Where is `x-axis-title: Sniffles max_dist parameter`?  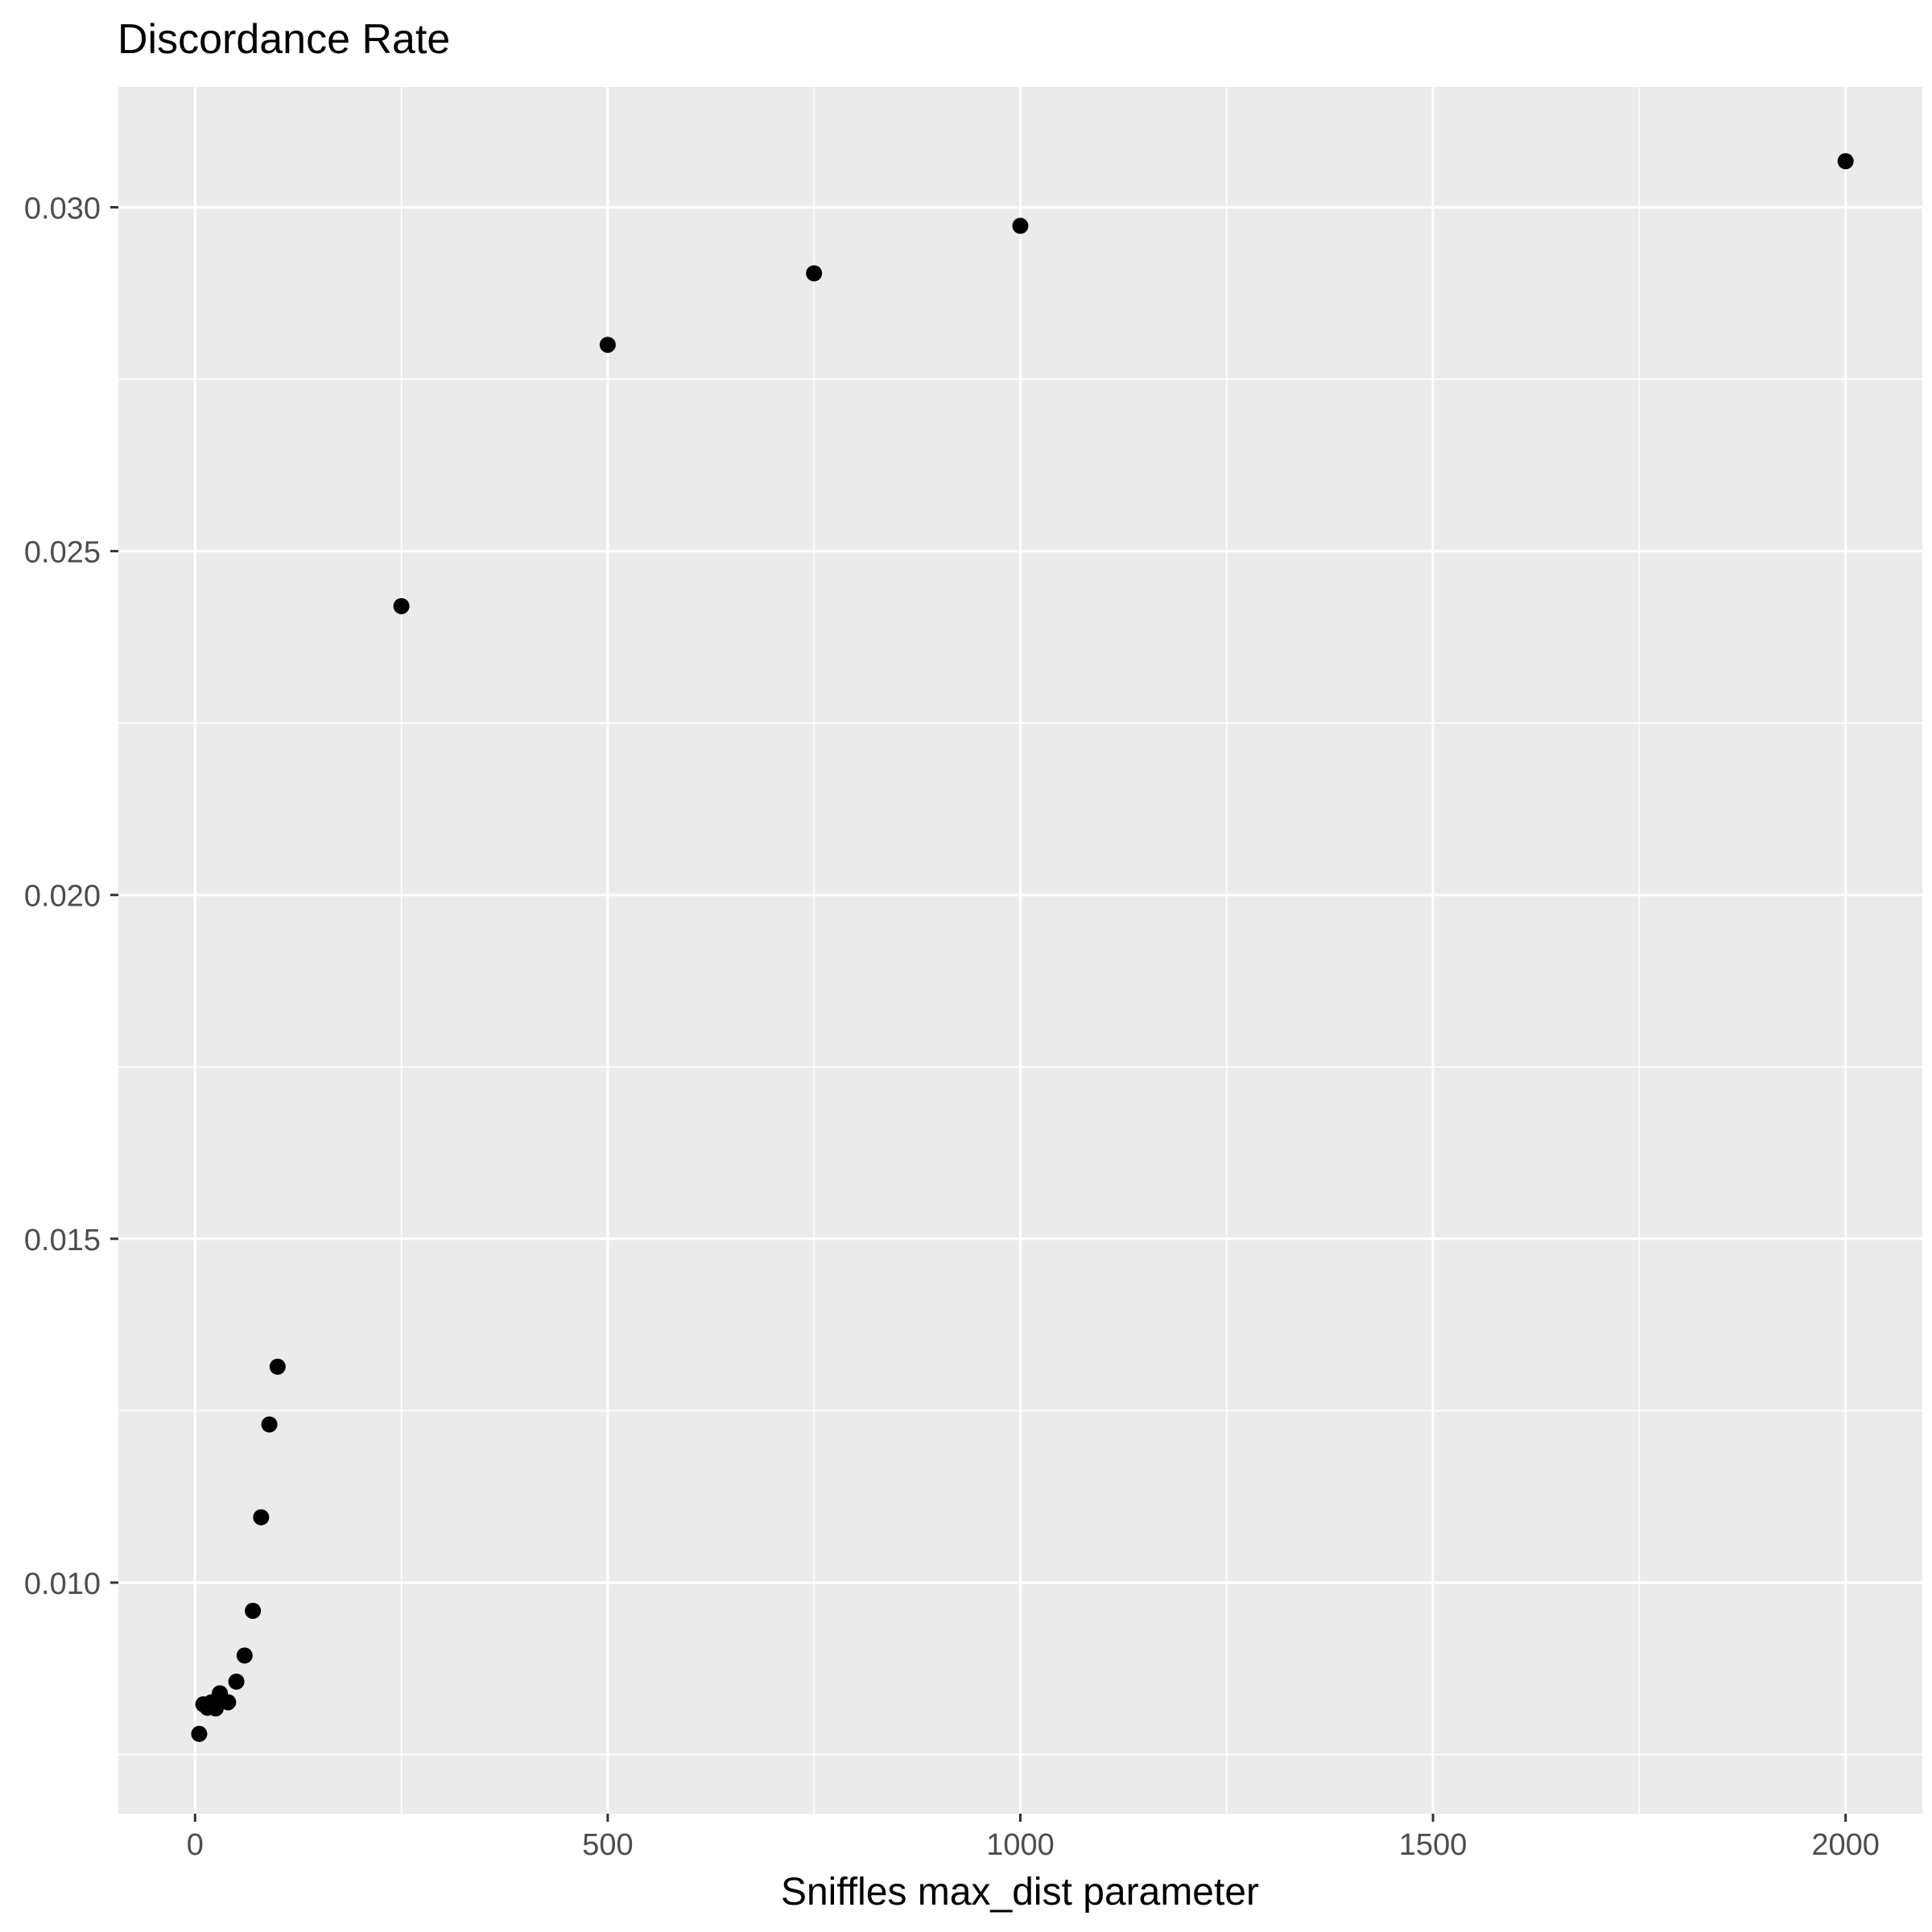 x-axis-title: Sniffles max_dist parameter is located at coordinates (1020, 1892).